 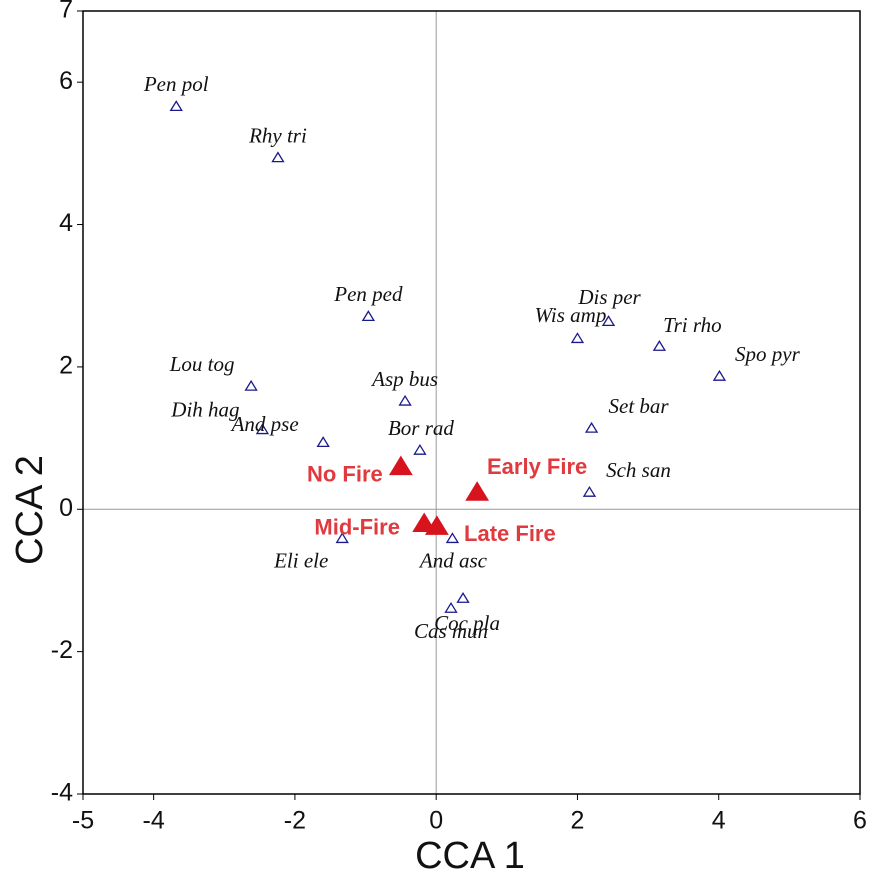 What do you see at coordinates (719, 821) in the screenshot?
I see `x-tick-label: 4` at bounding box center [719, 821].